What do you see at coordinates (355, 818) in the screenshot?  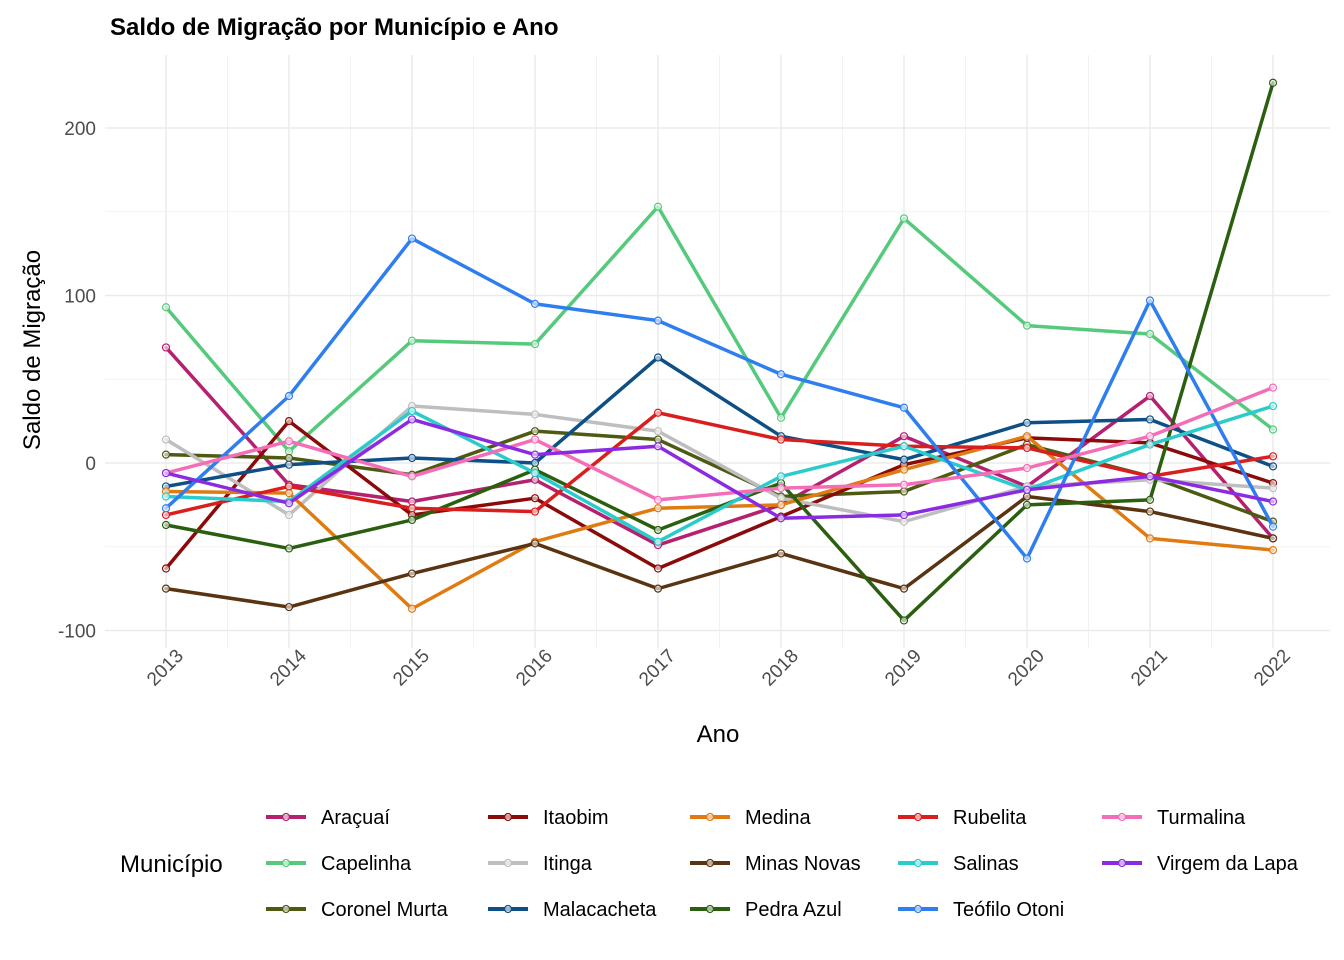 I see `legend-label: Araçuaí` at bounding box center [355, 818].